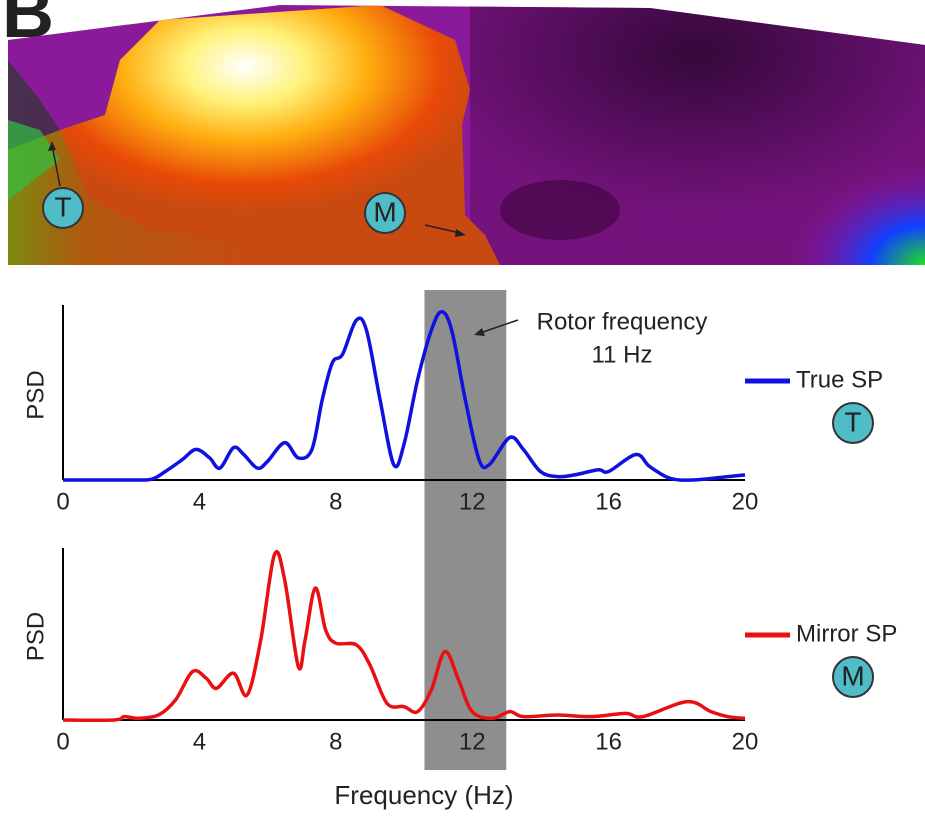  Describe the element at coordinates (622, 321) in the screenshot. I see `annotation: Rotor frequency` at that location.